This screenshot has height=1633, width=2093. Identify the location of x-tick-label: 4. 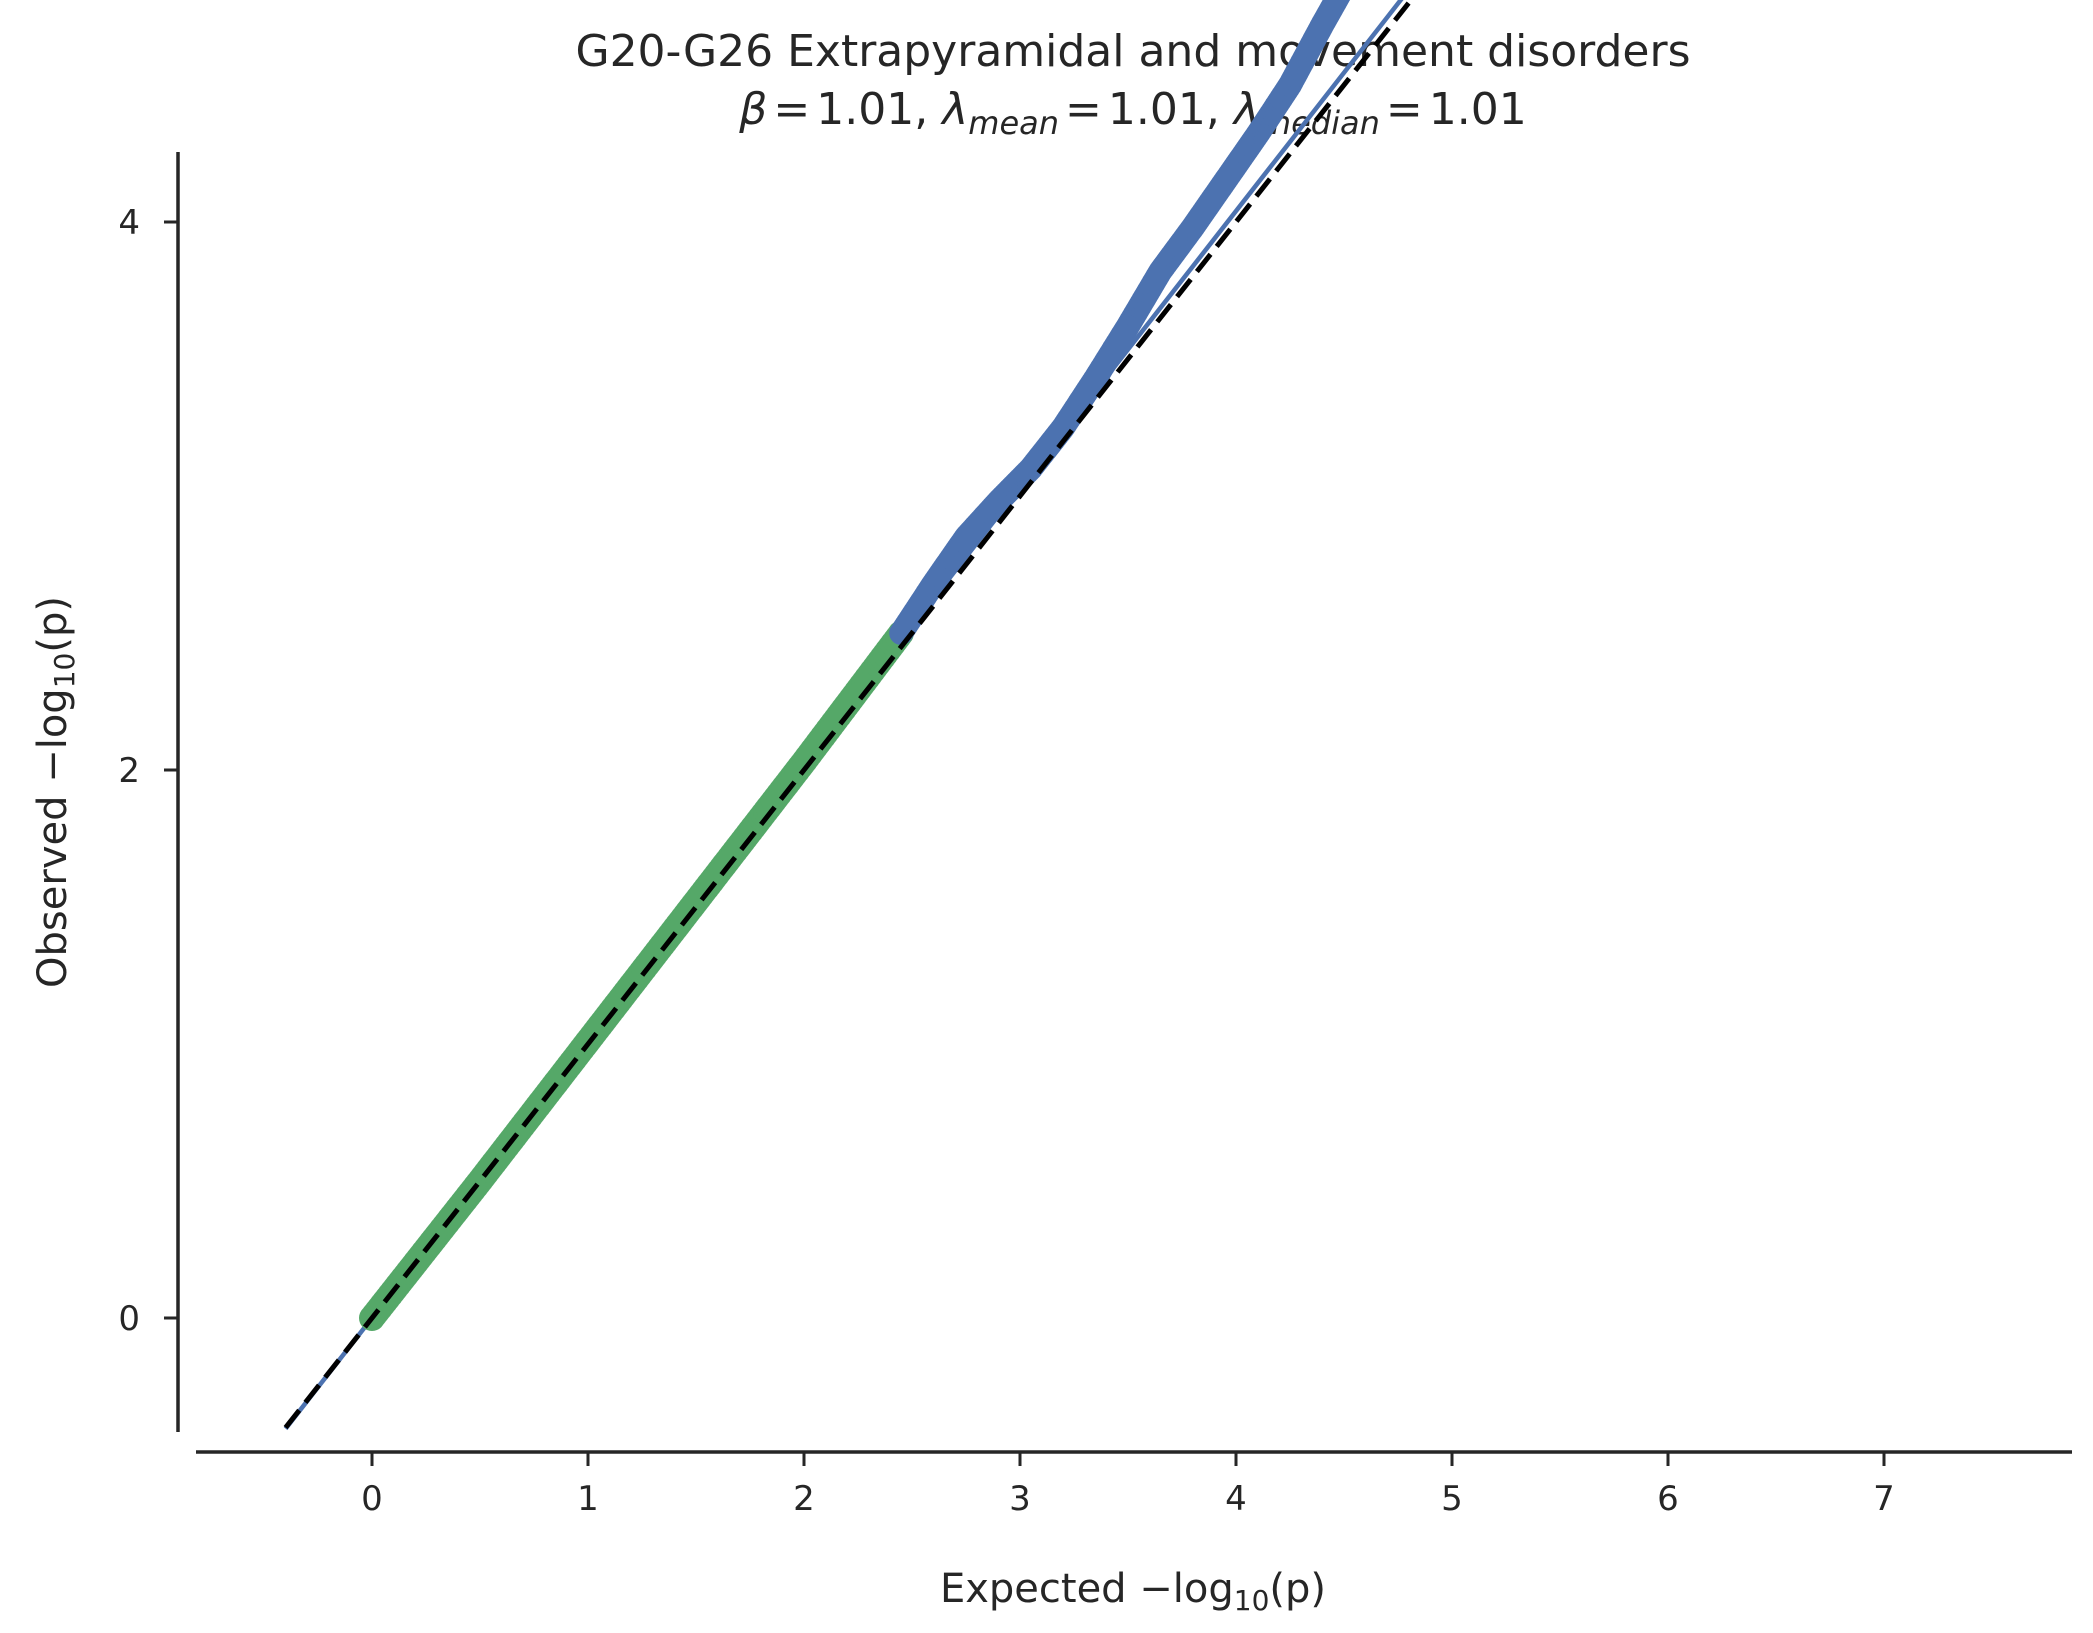
(1236, 1499).